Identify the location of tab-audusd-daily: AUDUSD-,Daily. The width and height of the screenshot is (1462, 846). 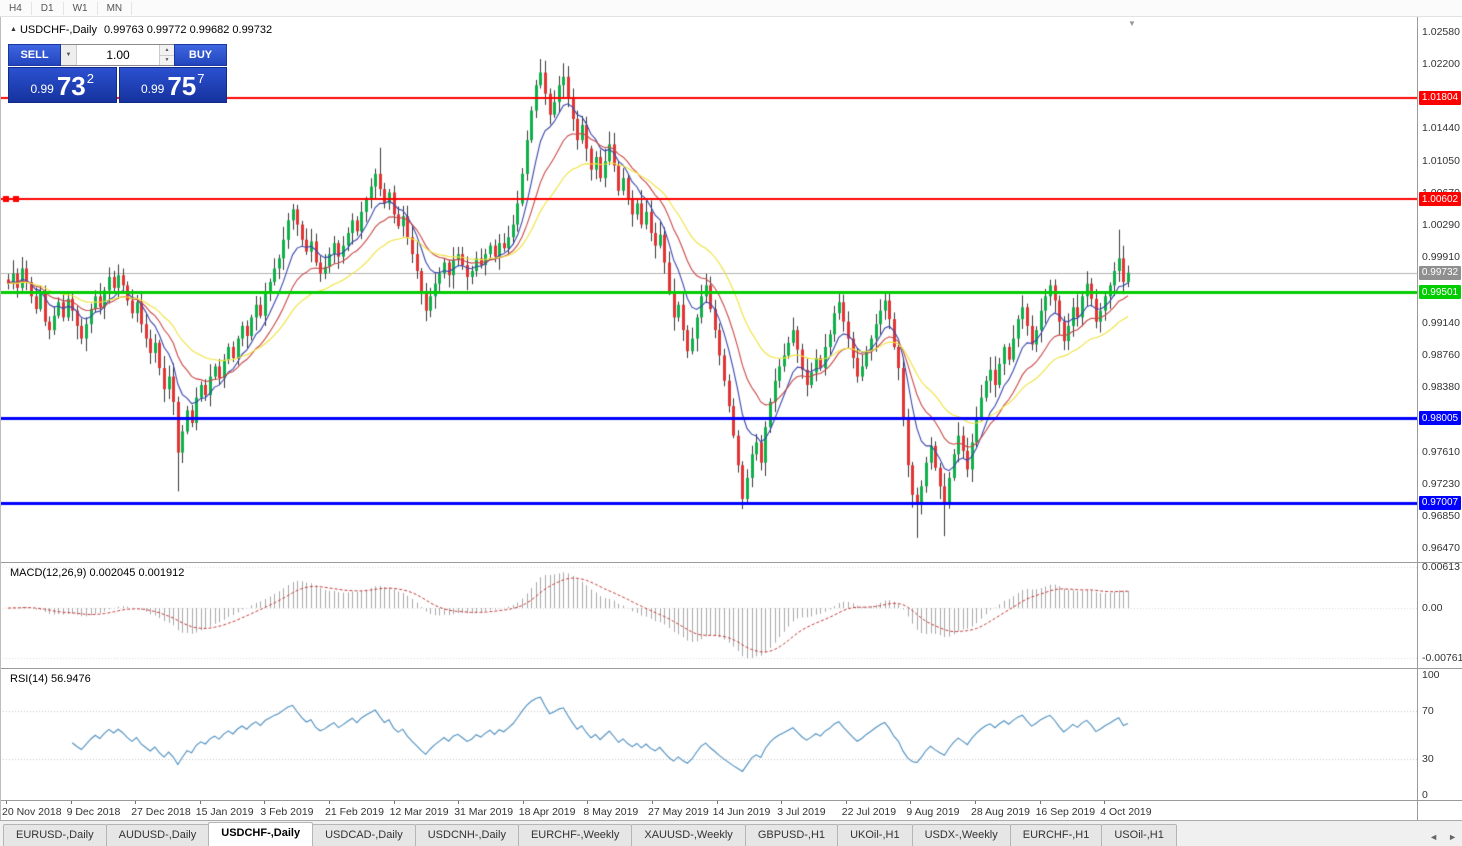
(157, 835).